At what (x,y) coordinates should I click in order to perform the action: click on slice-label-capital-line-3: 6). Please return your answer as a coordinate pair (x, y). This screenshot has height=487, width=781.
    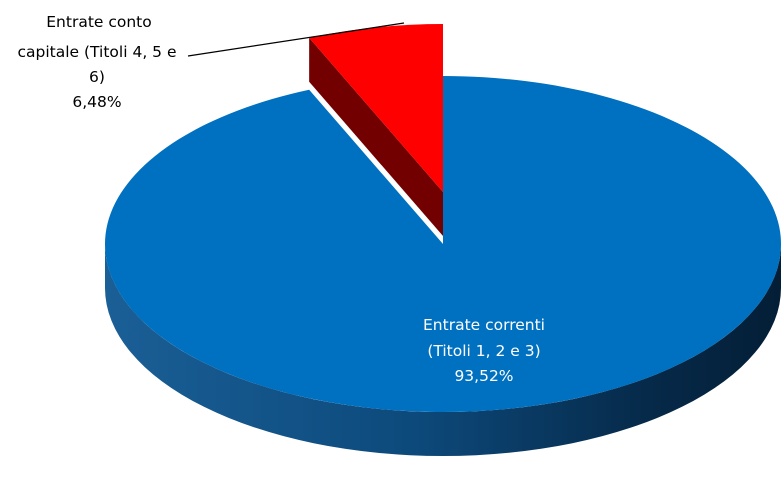
    Looking at the image, I should click on (97, 77).